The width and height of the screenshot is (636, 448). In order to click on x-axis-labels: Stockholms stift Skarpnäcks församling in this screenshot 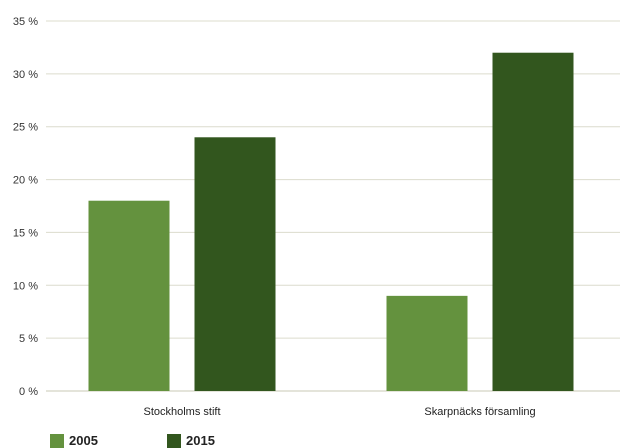, I will do `click(339, 412)`.